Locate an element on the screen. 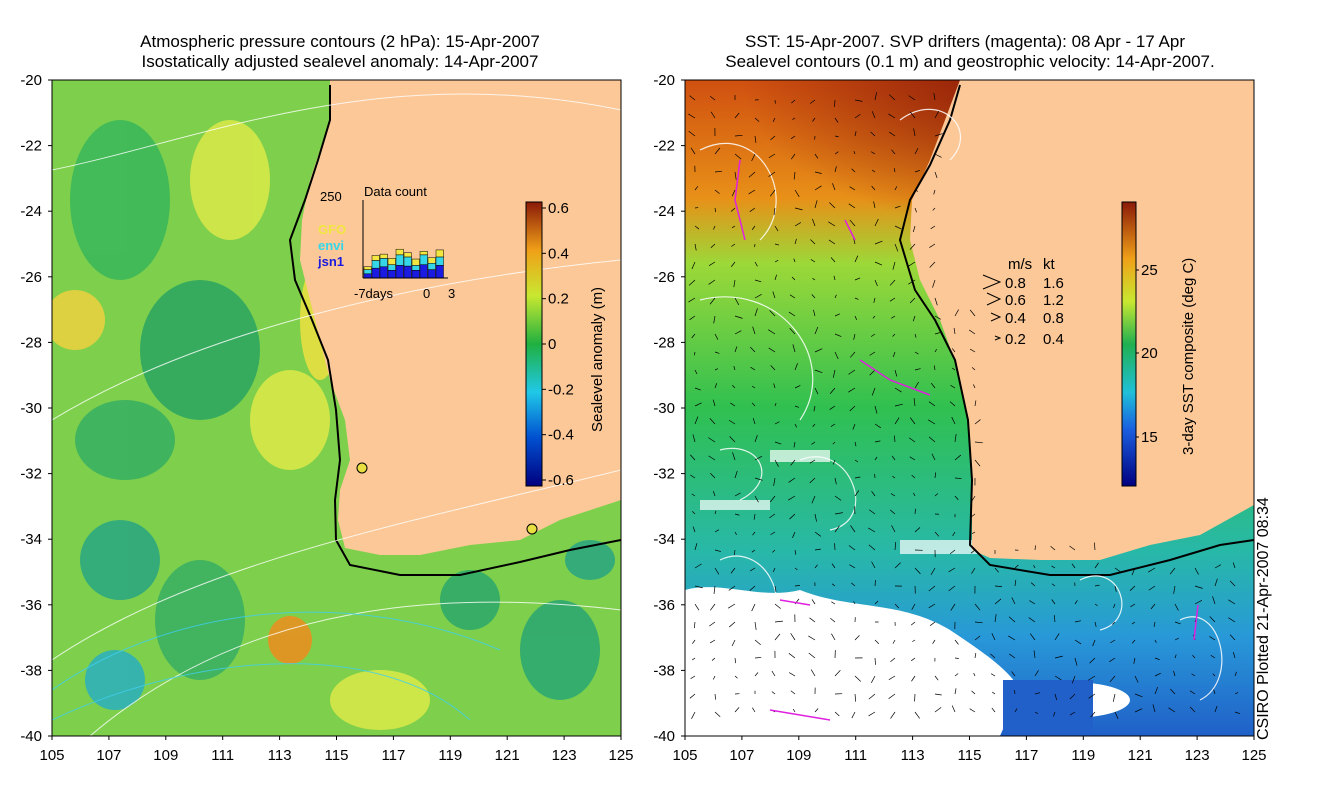 This screenshot has width=1320, height=810. inset-bar-envi is located at coordinates (415, 268).